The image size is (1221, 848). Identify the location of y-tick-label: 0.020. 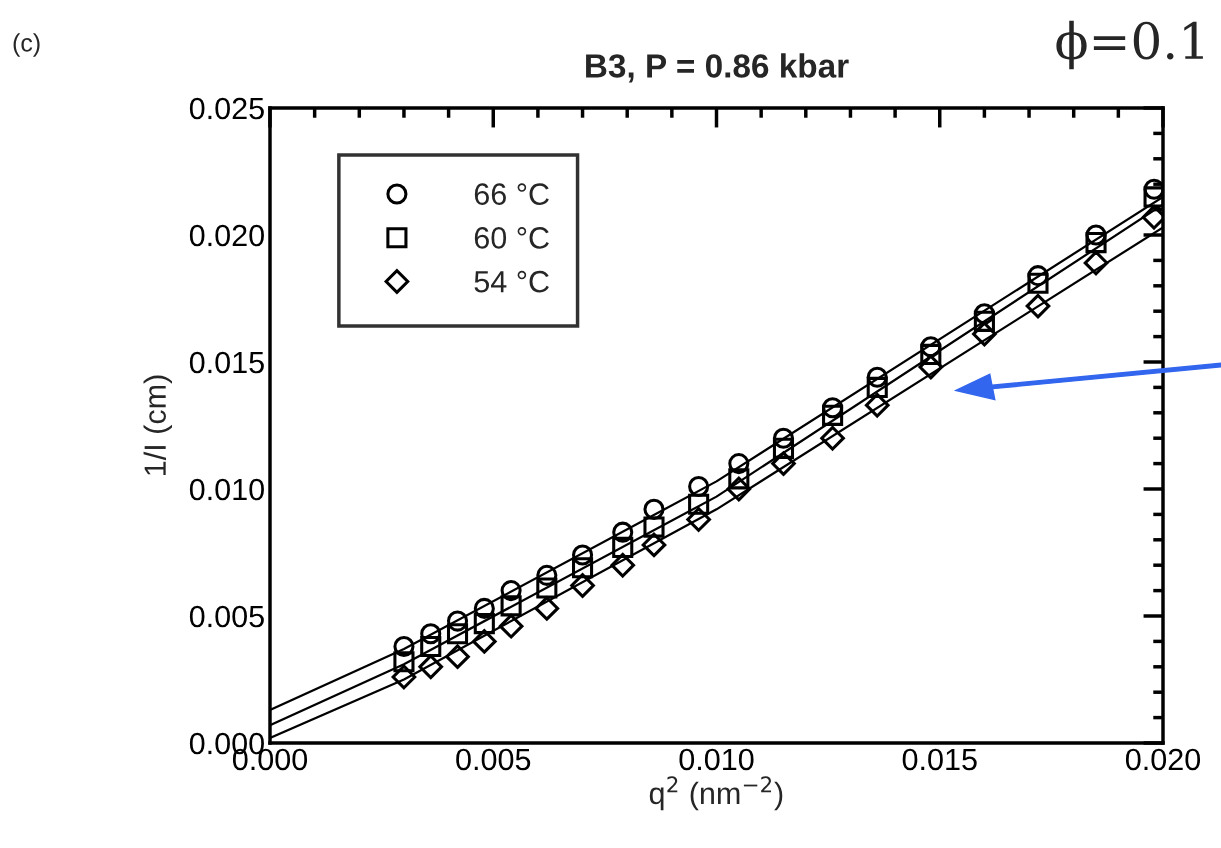
(226, 235).